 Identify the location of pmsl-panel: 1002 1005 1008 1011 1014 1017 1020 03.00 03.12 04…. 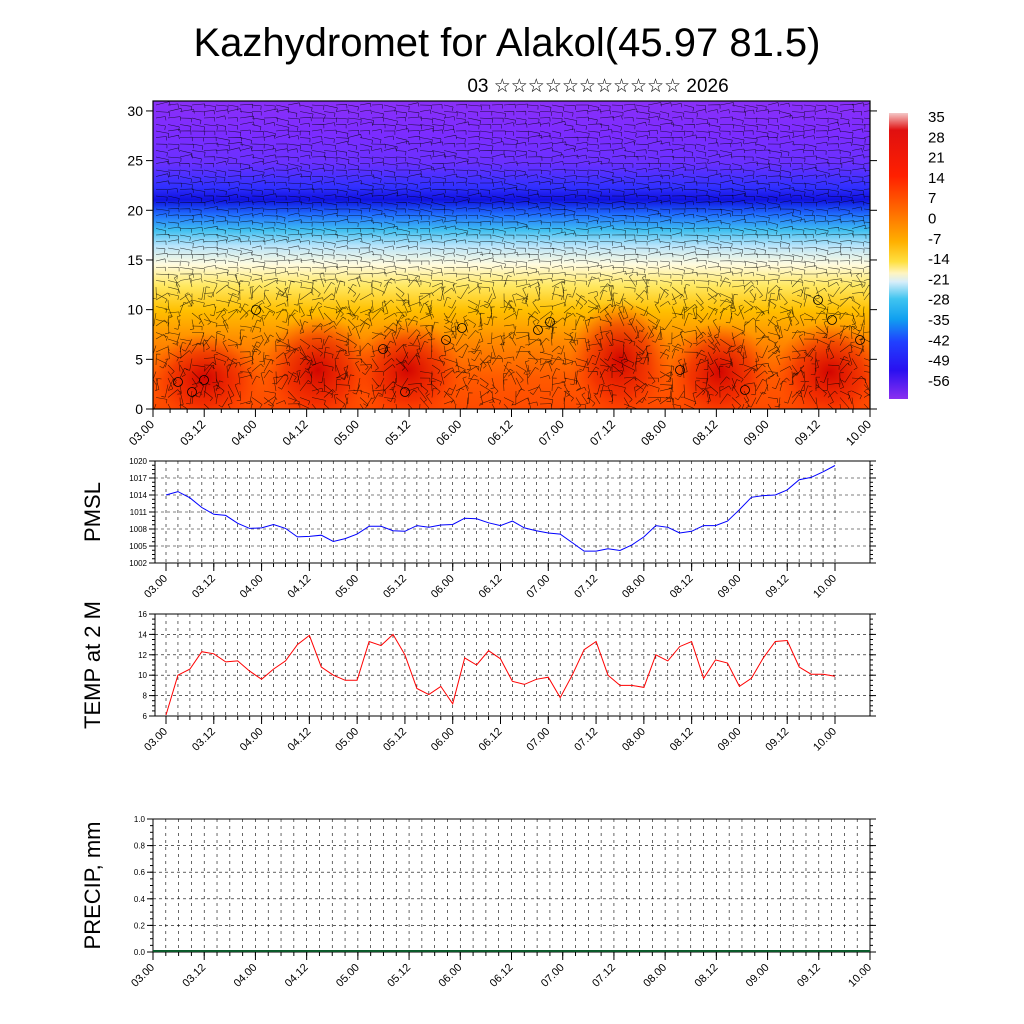
(478, 529).